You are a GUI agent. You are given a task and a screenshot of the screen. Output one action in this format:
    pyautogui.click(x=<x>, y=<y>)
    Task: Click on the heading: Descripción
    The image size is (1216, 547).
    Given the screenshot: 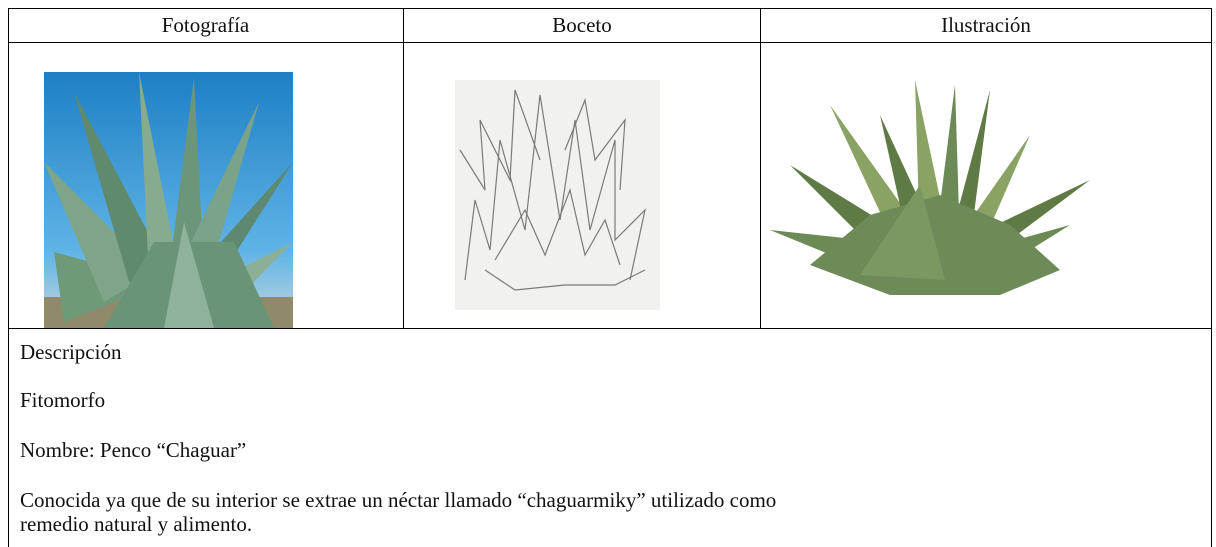 What is the action you would take?
    pyautogui.click(x=71, y=352)
    